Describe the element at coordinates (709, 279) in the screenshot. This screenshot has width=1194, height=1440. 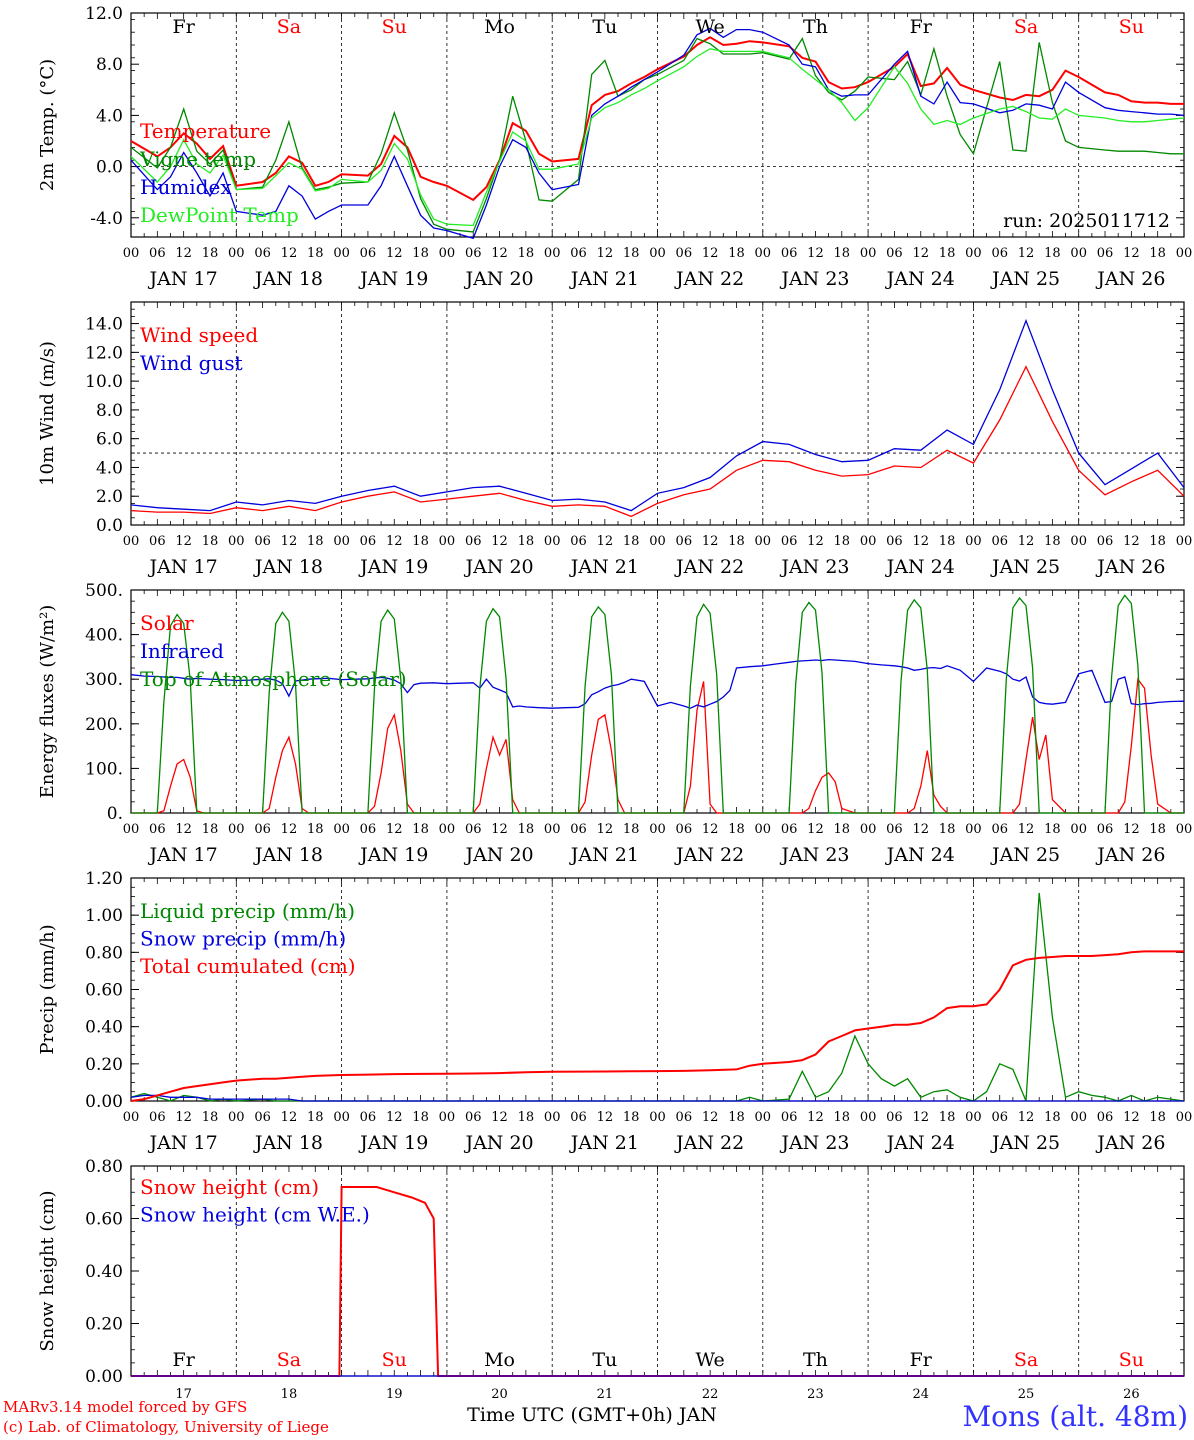
I see `date-label: JAN 22` at that location.